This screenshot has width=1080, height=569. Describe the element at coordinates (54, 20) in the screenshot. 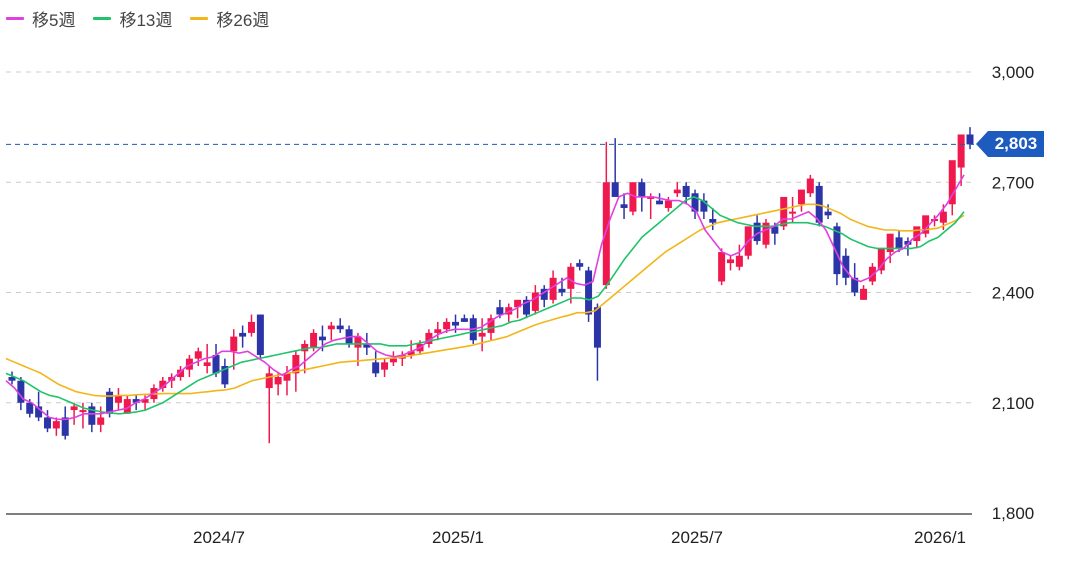

I see `legend-label-ma5: 移5週` at that location.